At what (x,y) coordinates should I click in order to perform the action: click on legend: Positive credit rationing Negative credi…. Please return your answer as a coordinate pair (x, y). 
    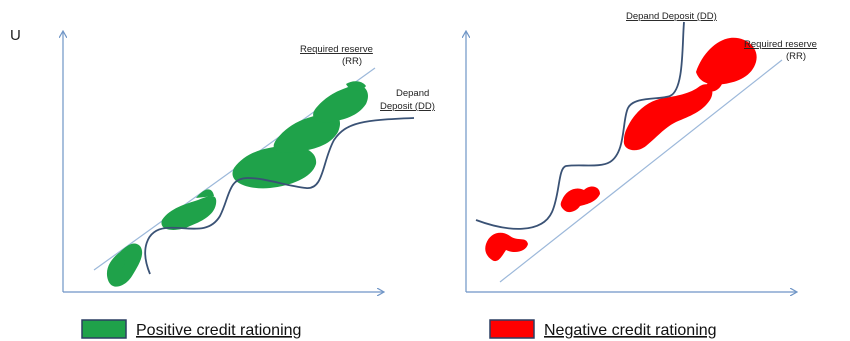
    Looking at the image, I should click on (399, 329).